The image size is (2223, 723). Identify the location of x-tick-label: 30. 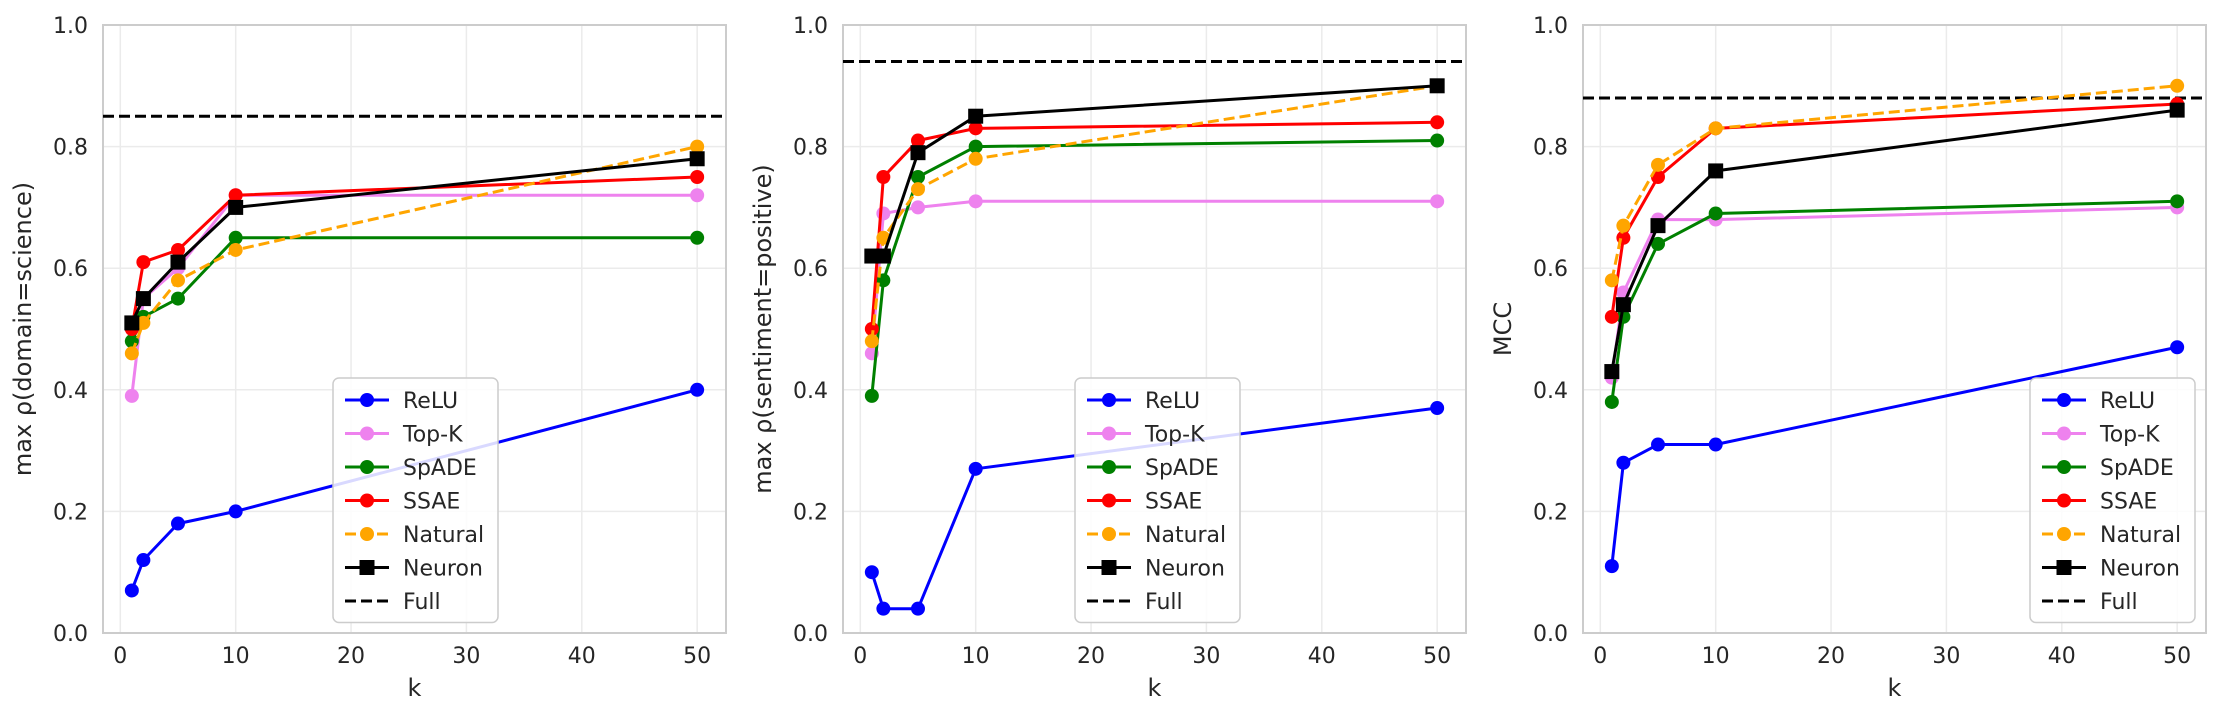
(1206, 656).